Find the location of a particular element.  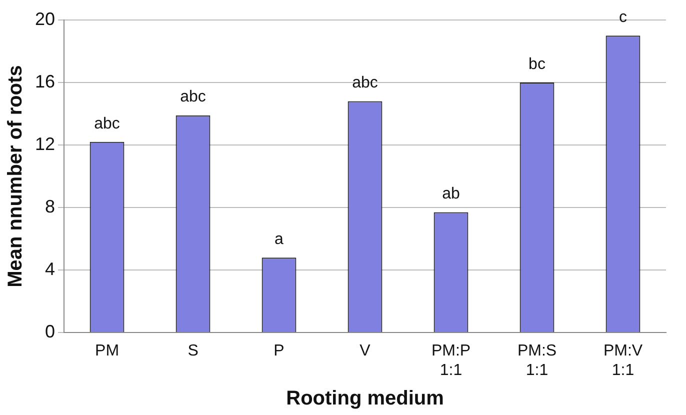

annotation: ab is located at coordinates (451, 194).